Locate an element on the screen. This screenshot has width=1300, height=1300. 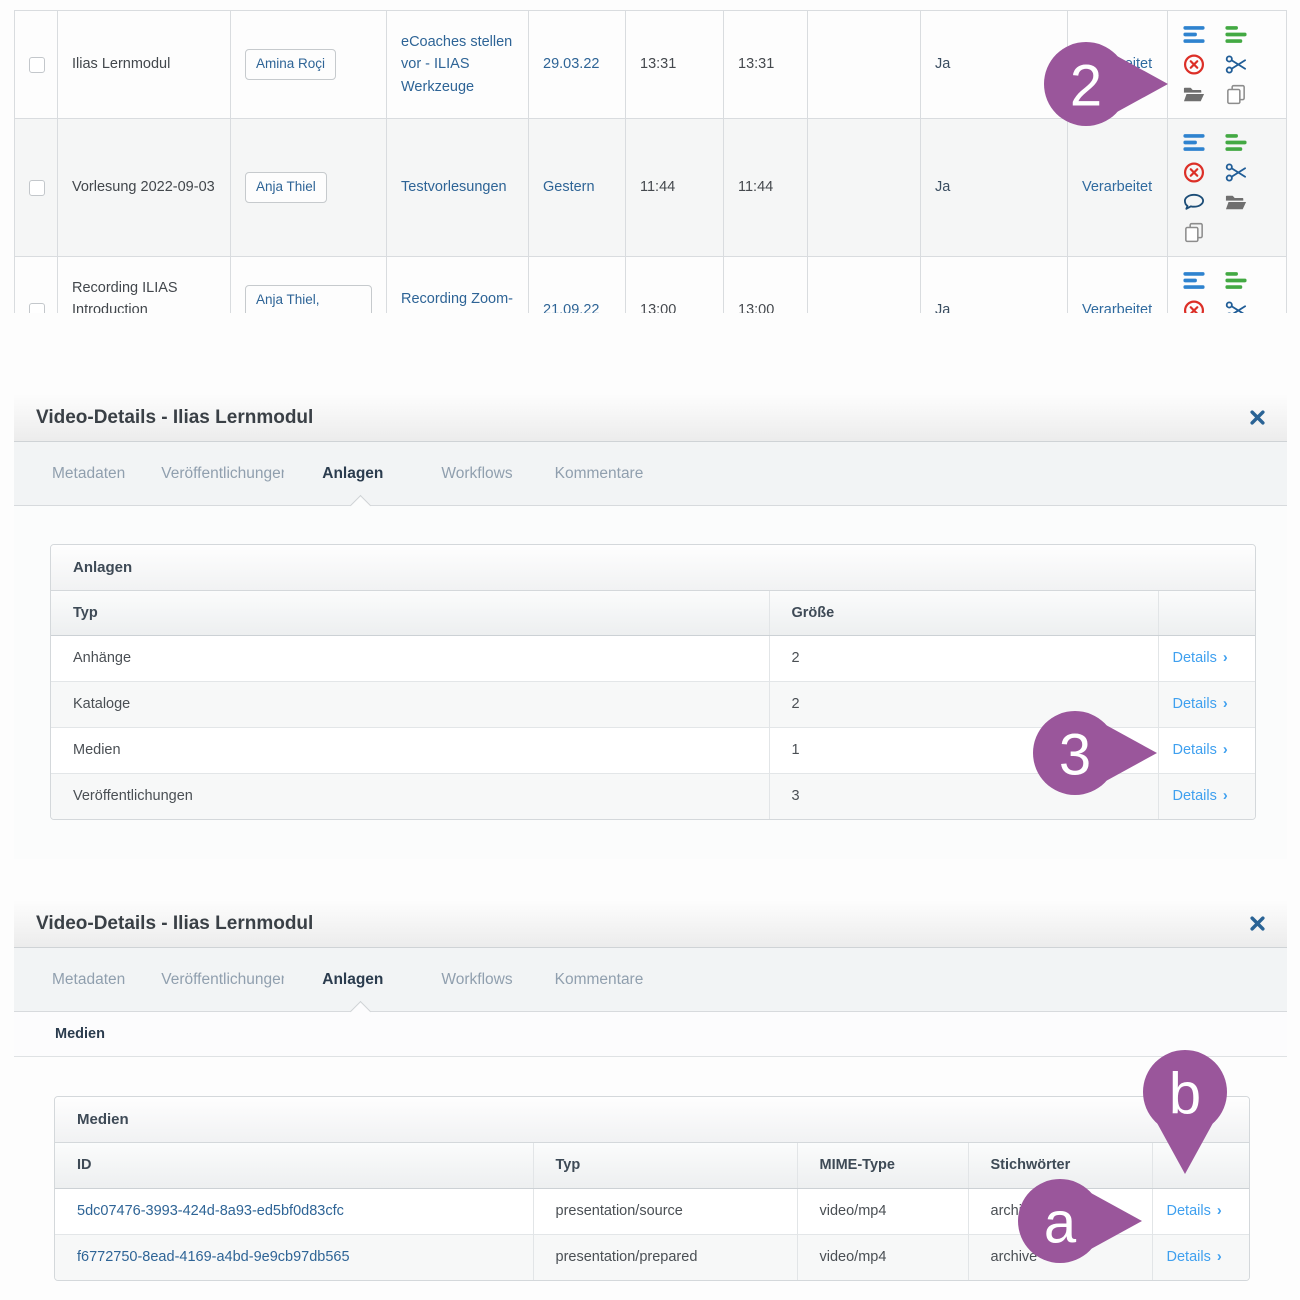
status-text: Verarbeitet is located at coordinates (1117, 307).